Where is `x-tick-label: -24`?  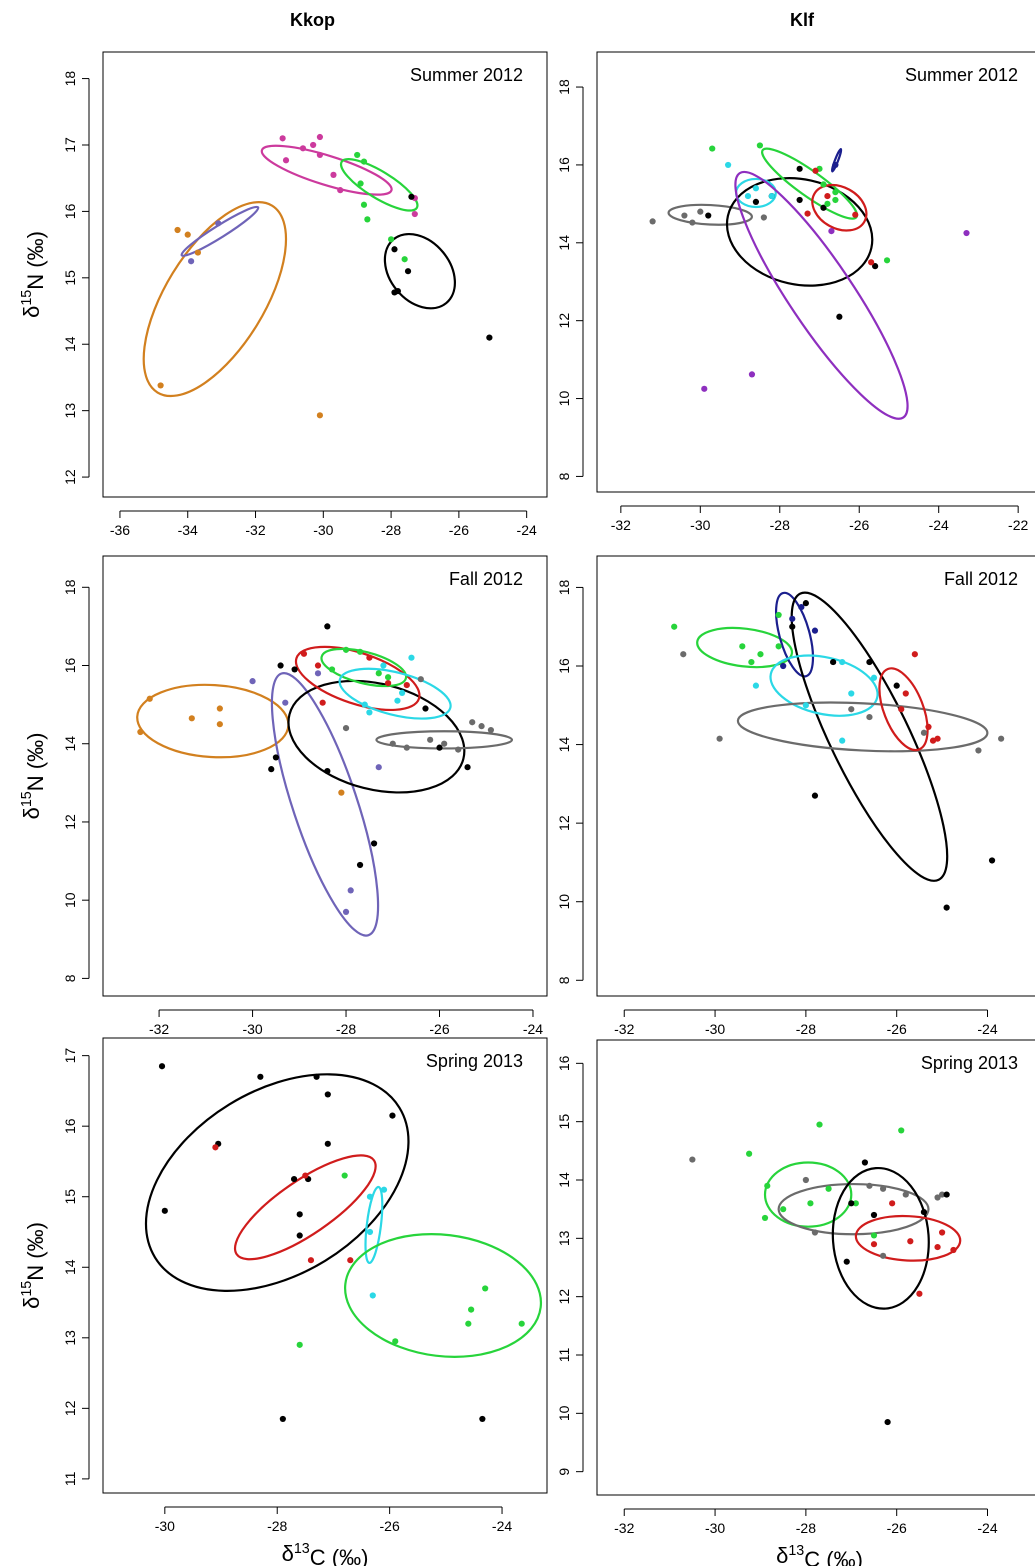
x-tick-label: -24 is located at coordinates (939, 525).